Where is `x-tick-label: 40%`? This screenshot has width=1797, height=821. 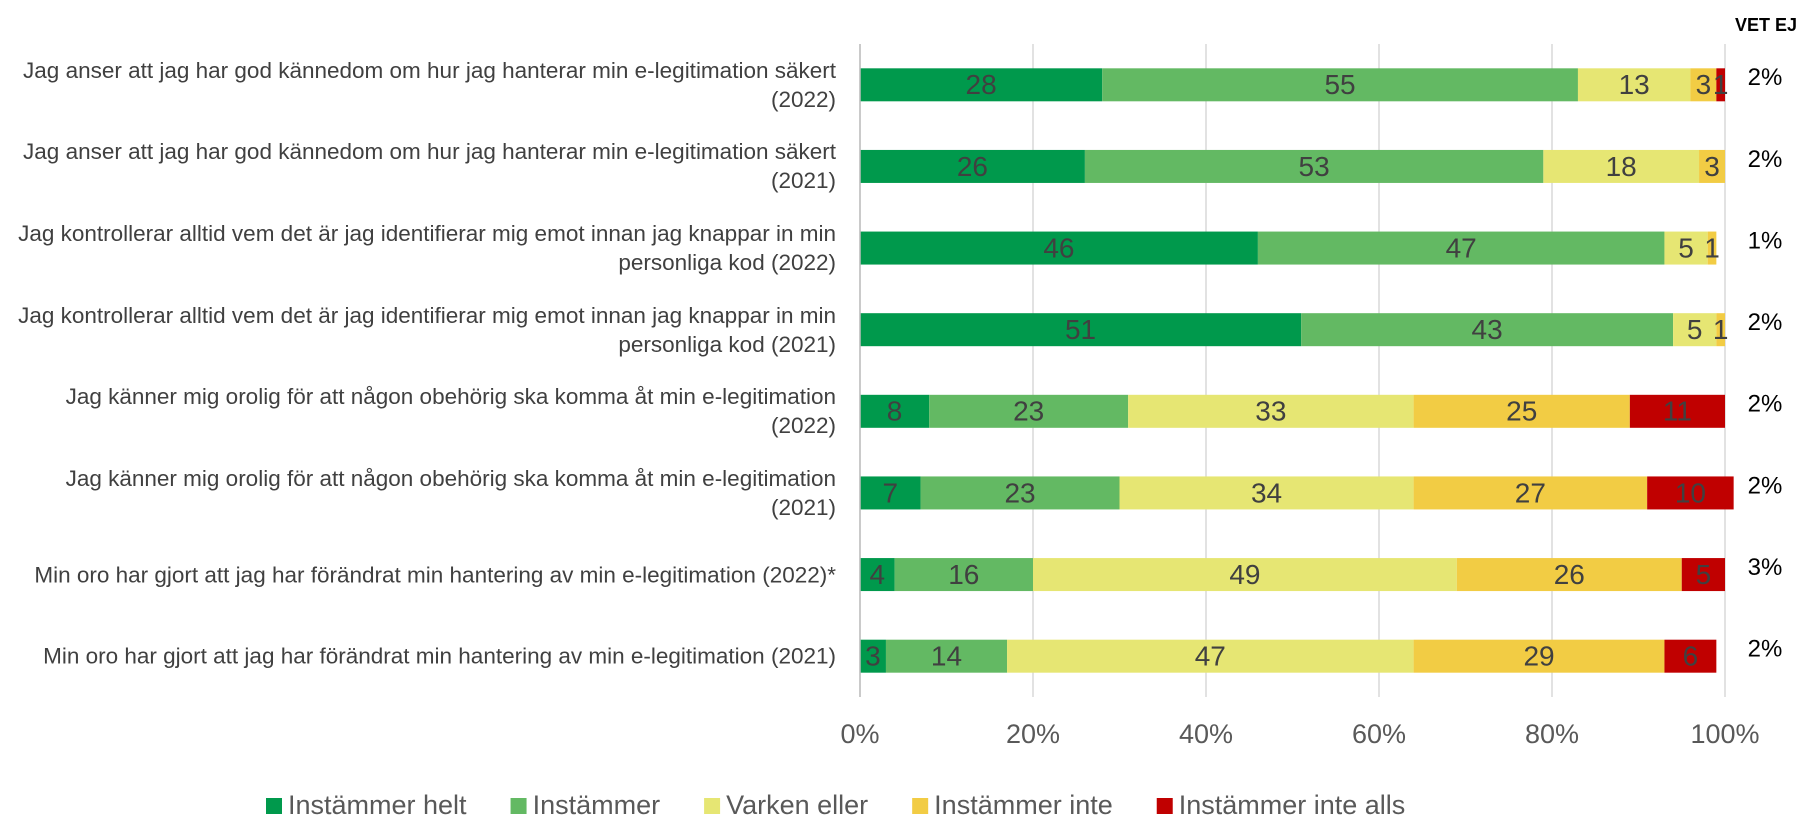 x-tick-label: 40% is located at coordinates (1206, 734).